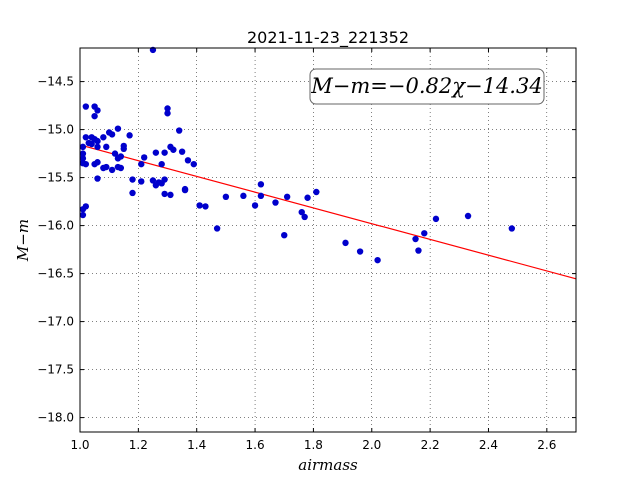 The image size is (640, 480). Describe the element at coordinates (371, 445) in the screenshot. I see `x-tick-label: 2.0` at that location.